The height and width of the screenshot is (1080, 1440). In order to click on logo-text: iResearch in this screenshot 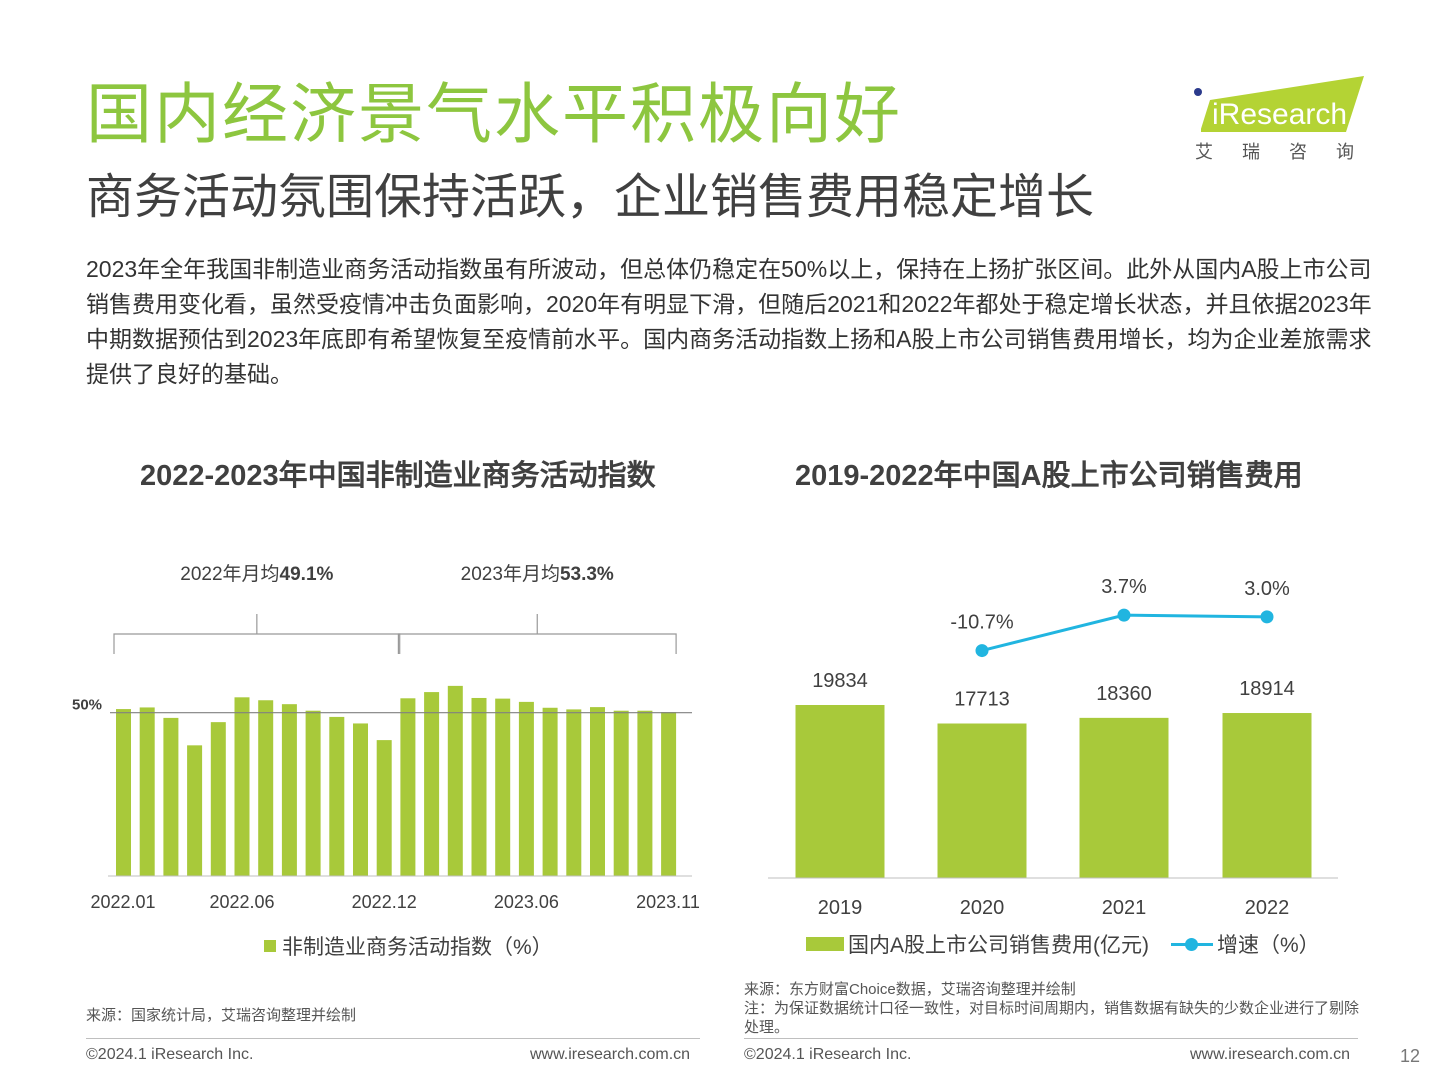, I will do `click(1279, 114)`.